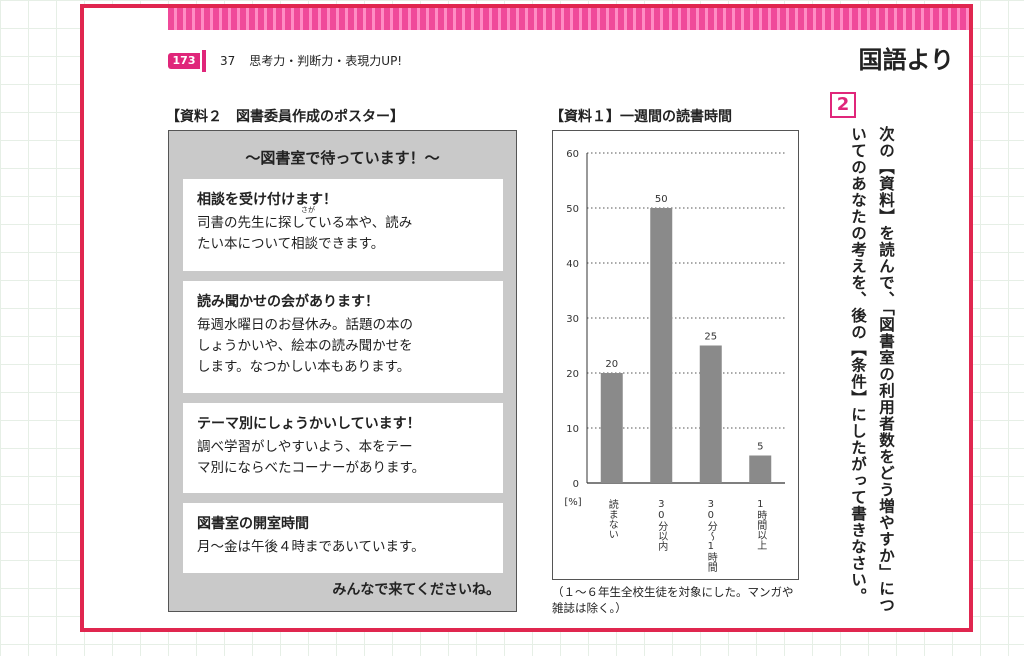 The image size is (1024, 656). Describe the element at coordinates (710, 337) in the screenshot. I see `data-label: 25` at that location.